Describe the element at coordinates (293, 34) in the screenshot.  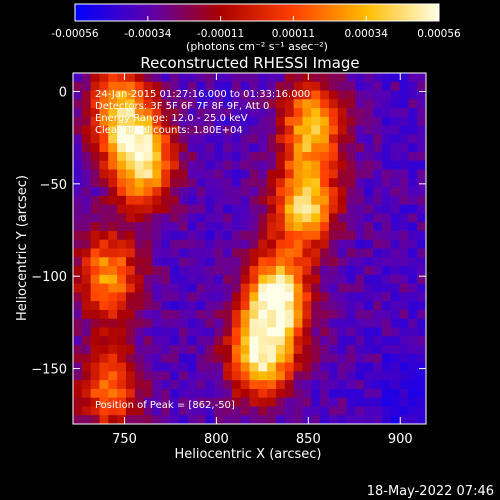
I see `colorbar-tick-label: 0.00011` at that location.